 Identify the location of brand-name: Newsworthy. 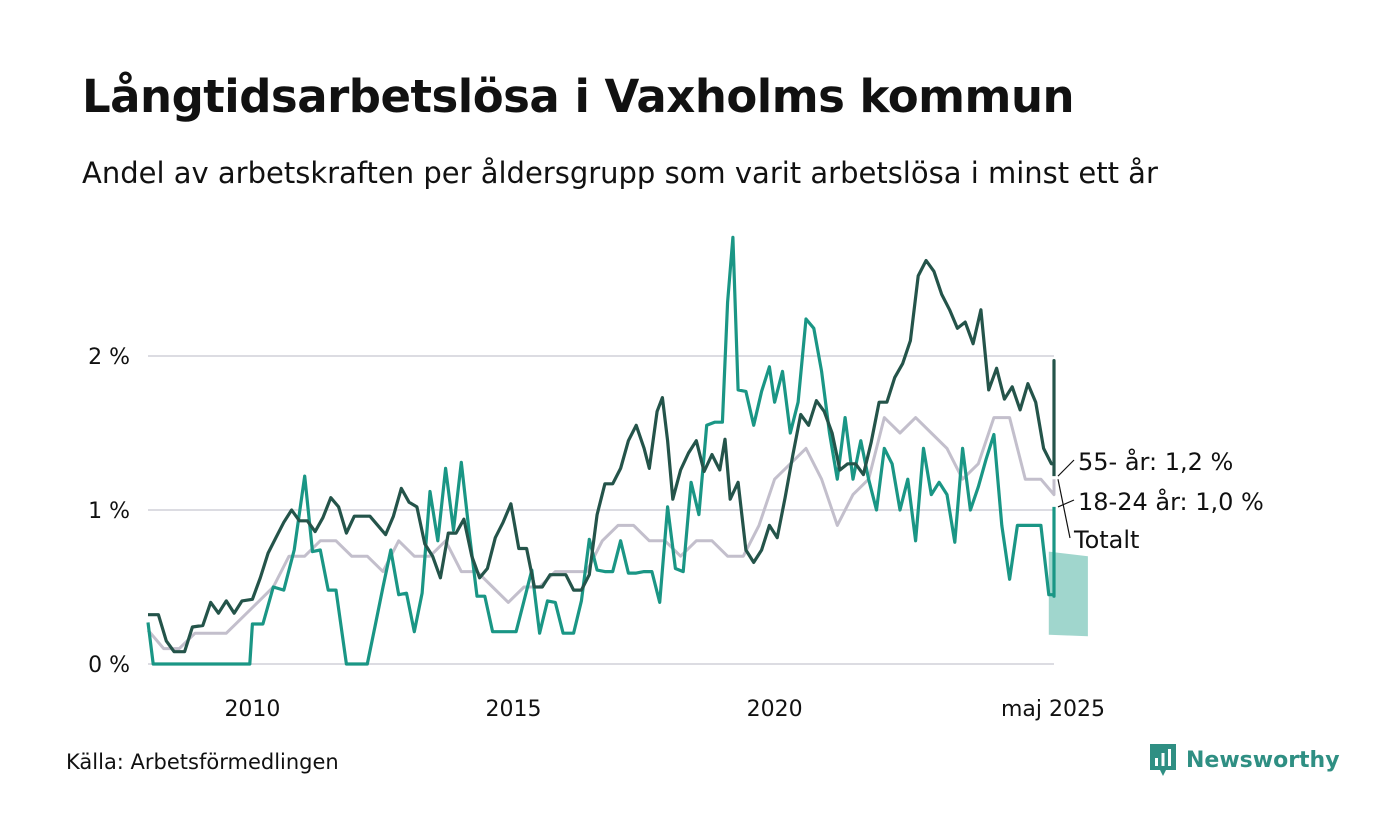
(1263, 760).